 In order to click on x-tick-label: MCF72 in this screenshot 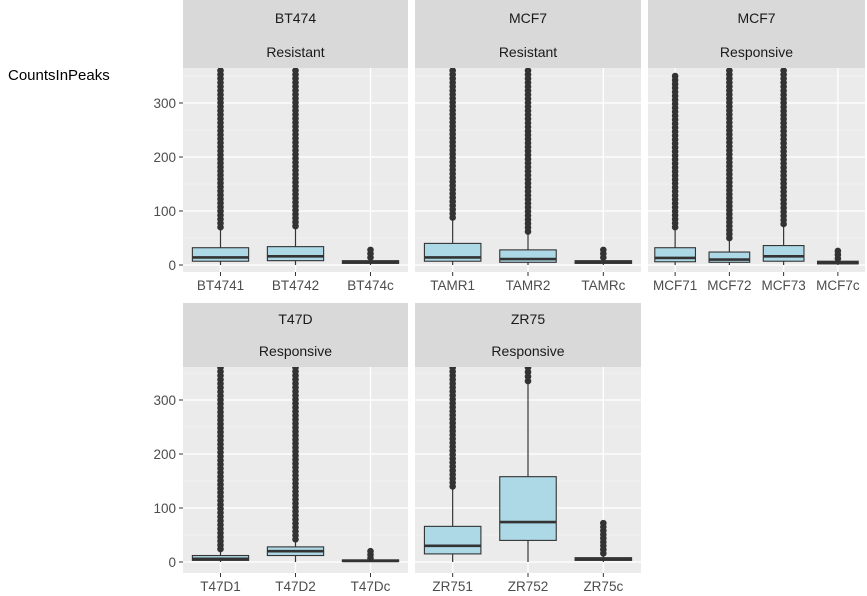, I will do `click(729, 285)`.